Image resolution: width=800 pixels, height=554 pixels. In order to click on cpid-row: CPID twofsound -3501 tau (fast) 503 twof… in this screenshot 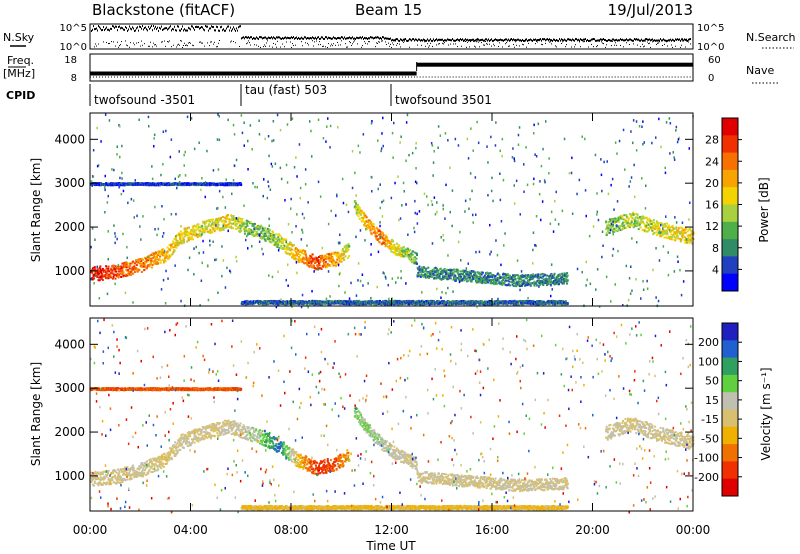, I will do `click(249, 95)`.